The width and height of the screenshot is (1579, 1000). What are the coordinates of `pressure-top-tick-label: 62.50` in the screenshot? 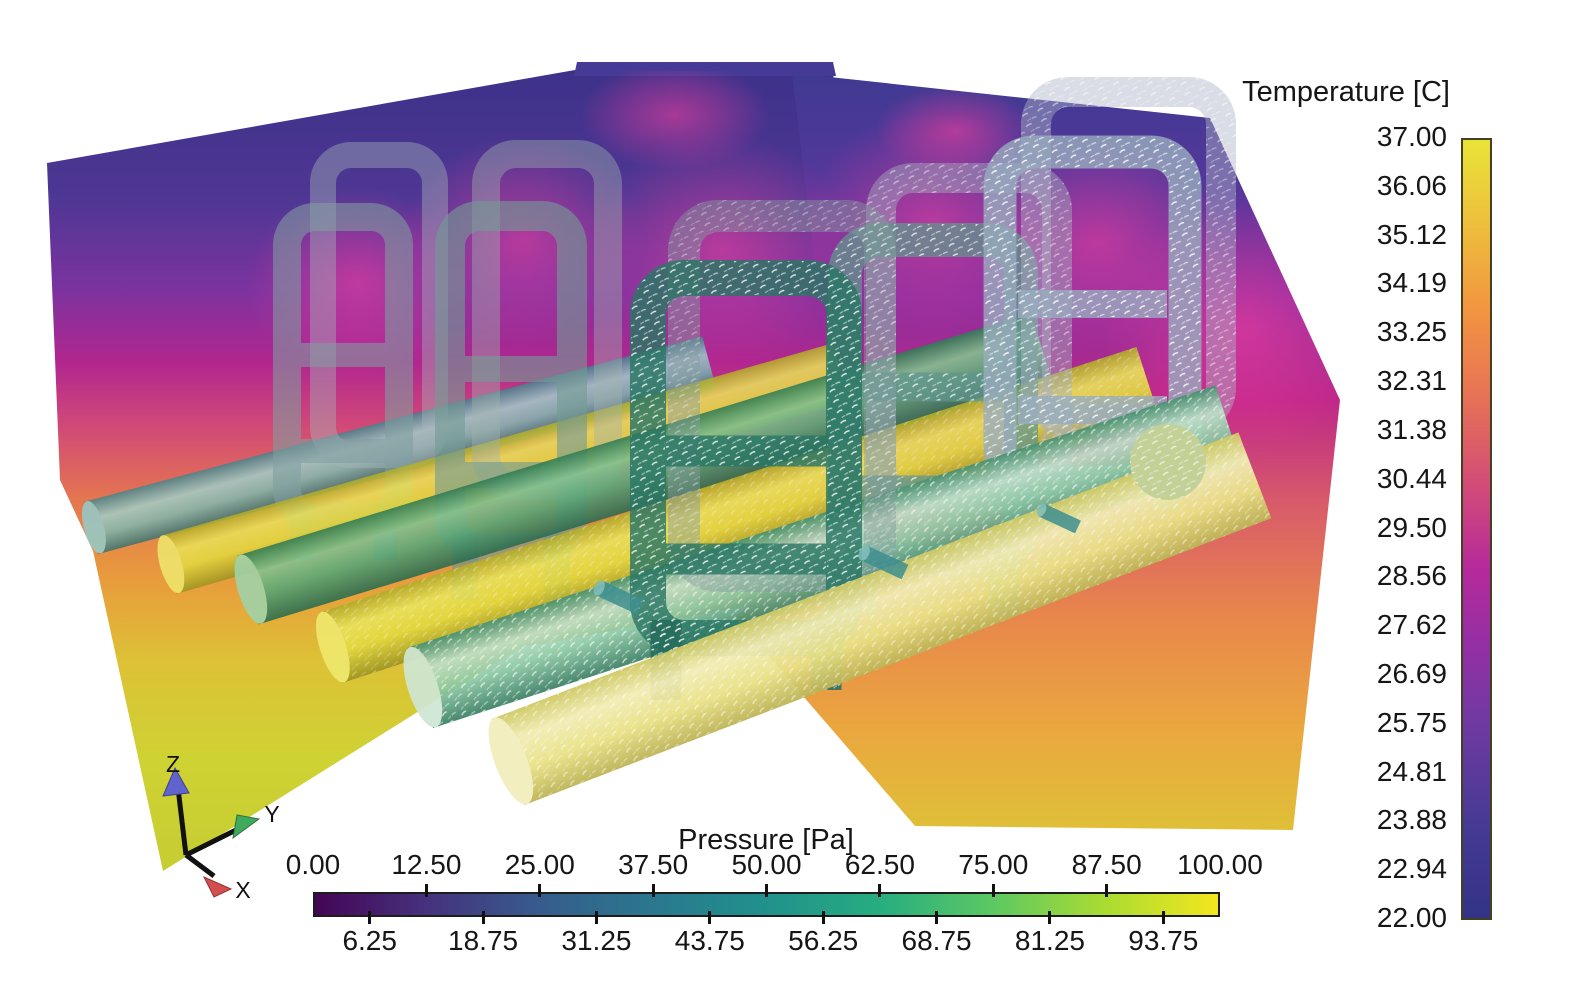 It's located at (879, 864).